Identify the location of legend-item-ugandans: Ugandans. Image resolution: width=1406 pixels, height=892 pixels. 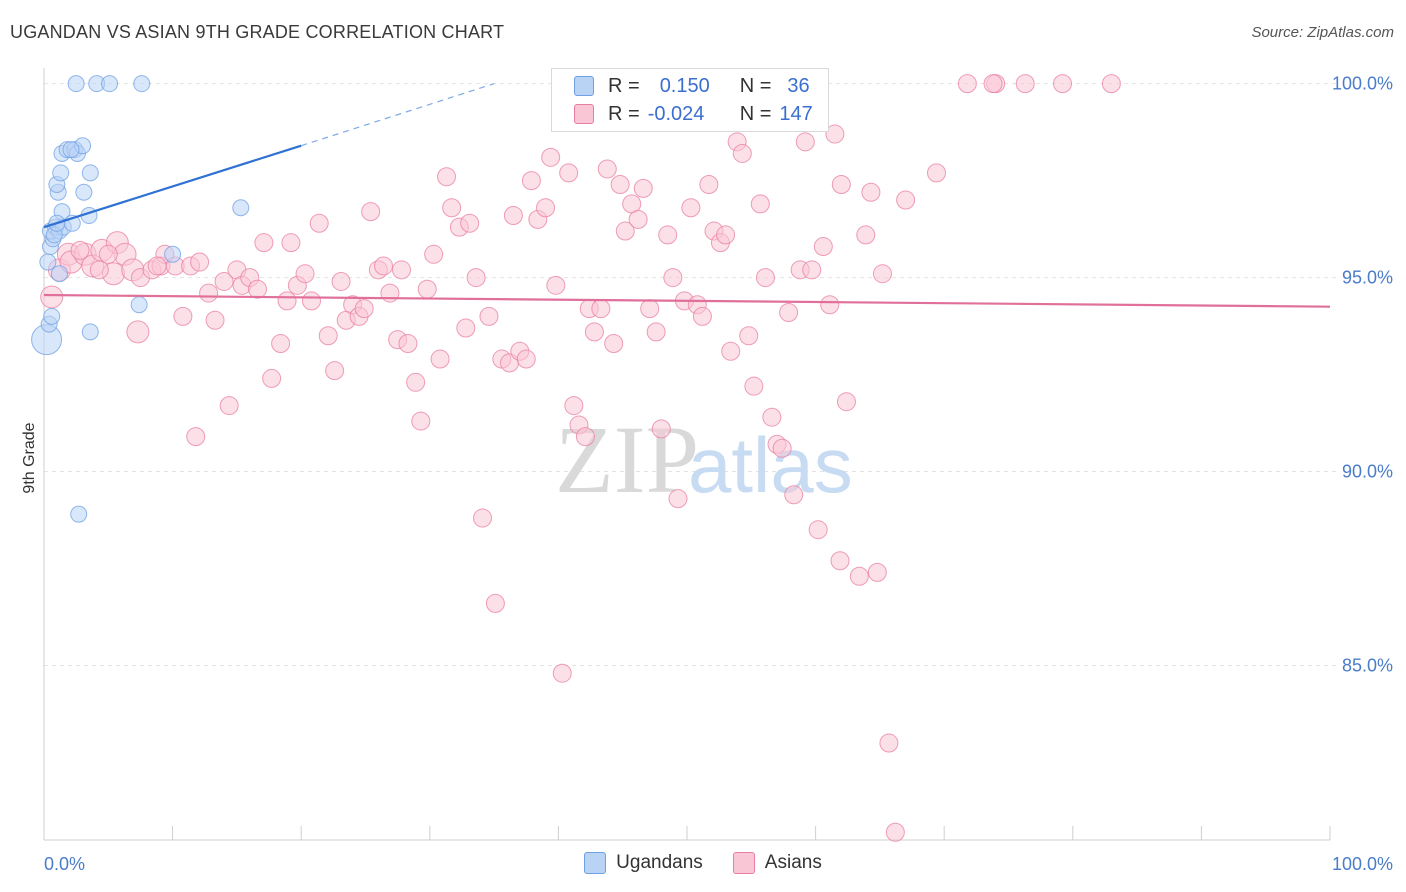
(643, 863).